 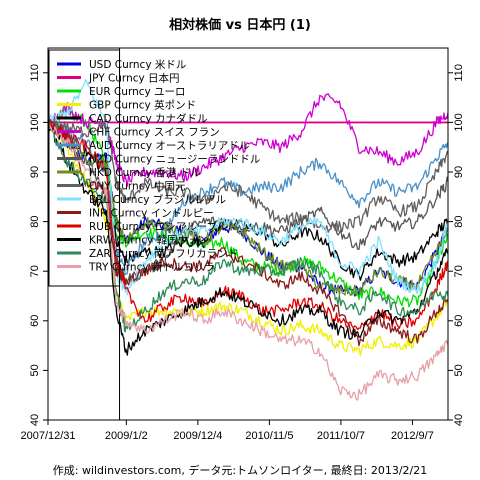 What do you see at coordinates (459, 73) in the screenshot?
I see `y-tick-label-right: 110` at bounding box center [459, 73].